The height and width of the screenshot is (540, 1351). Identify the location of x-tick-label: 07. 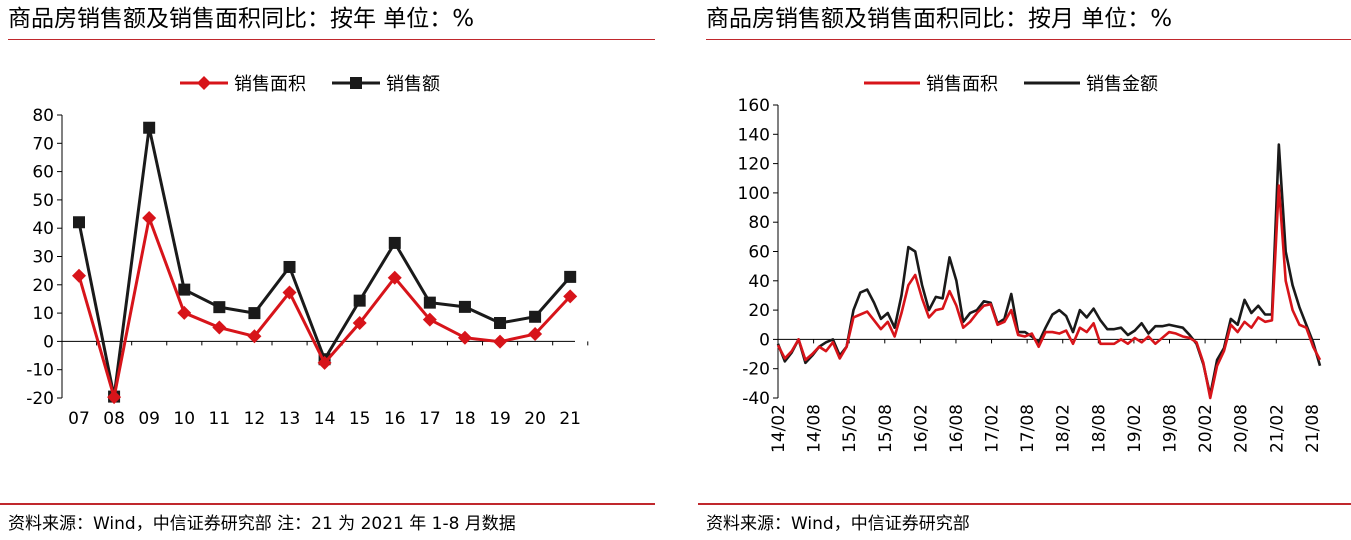
(79, 419).